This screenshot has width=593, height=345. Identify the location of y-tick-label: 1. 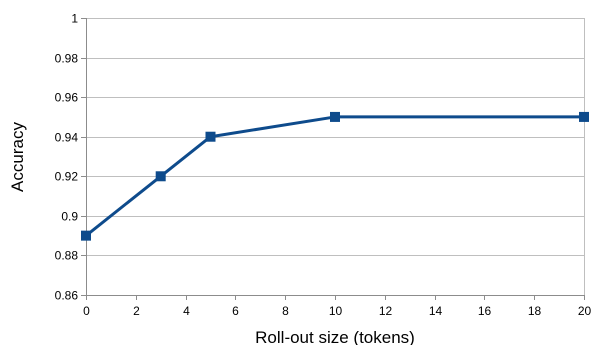
(74, 19).